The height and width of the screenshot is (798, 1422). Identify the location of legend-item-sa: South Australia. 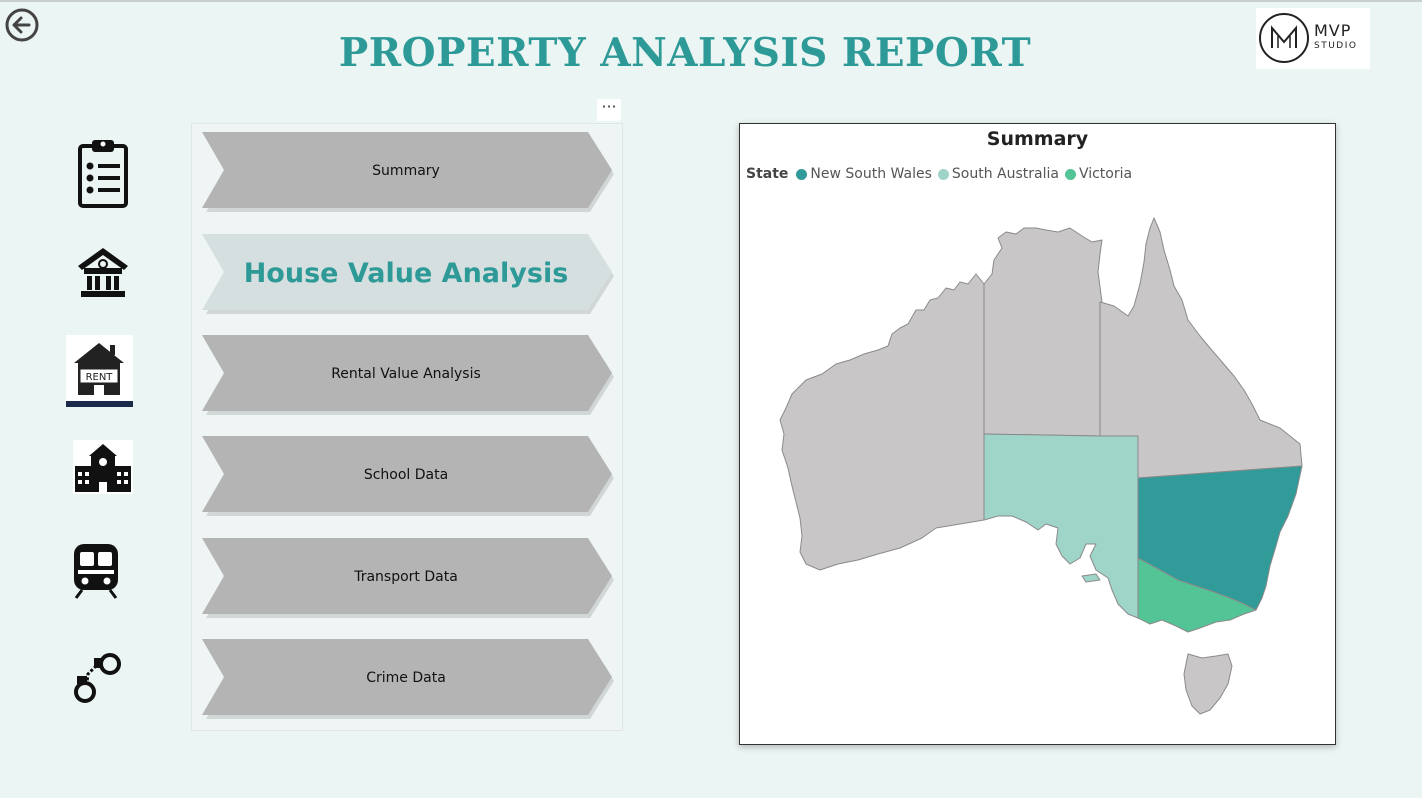
(998, 174).